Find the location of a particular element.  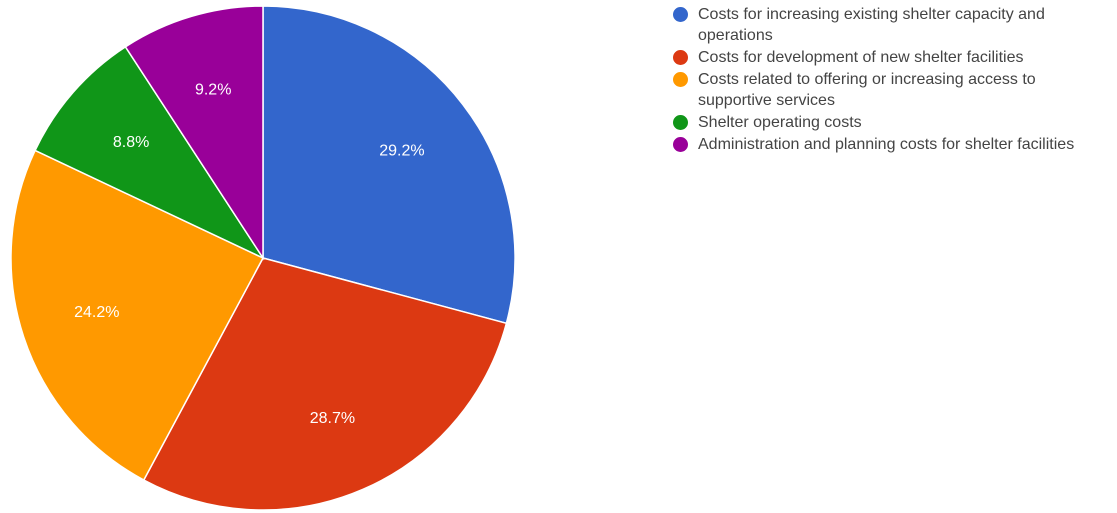

legend-label: Shelter operating costs is located at coordinates (780, 122).